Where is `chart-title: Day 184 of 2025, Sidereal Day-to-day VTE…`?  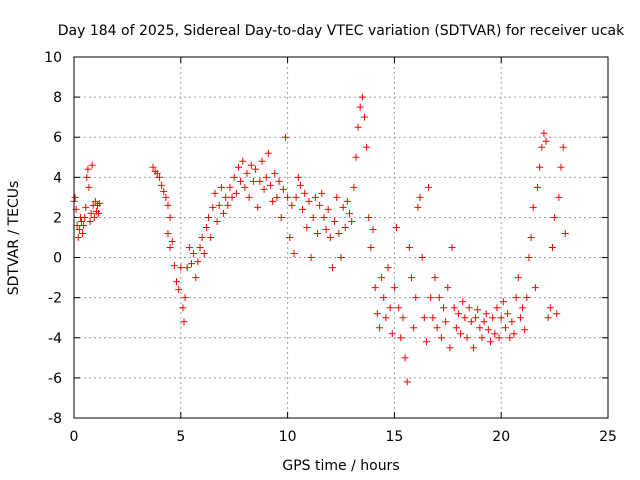
chart-title: Day 184 of 2025, Sidereal Day-to-day VTE… is located at coordinates (341, 31).